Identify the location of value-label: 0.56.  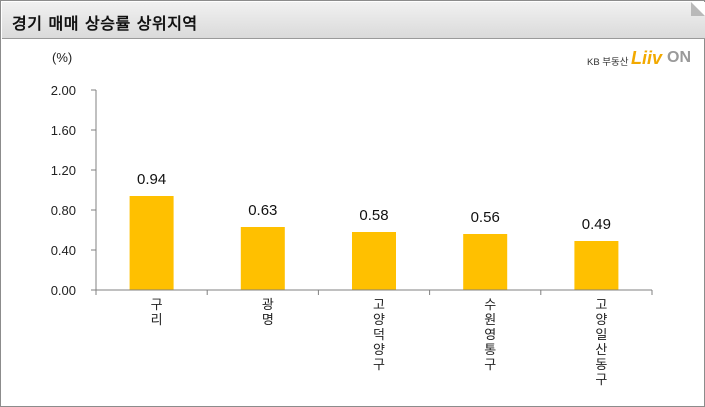
(485, 217).